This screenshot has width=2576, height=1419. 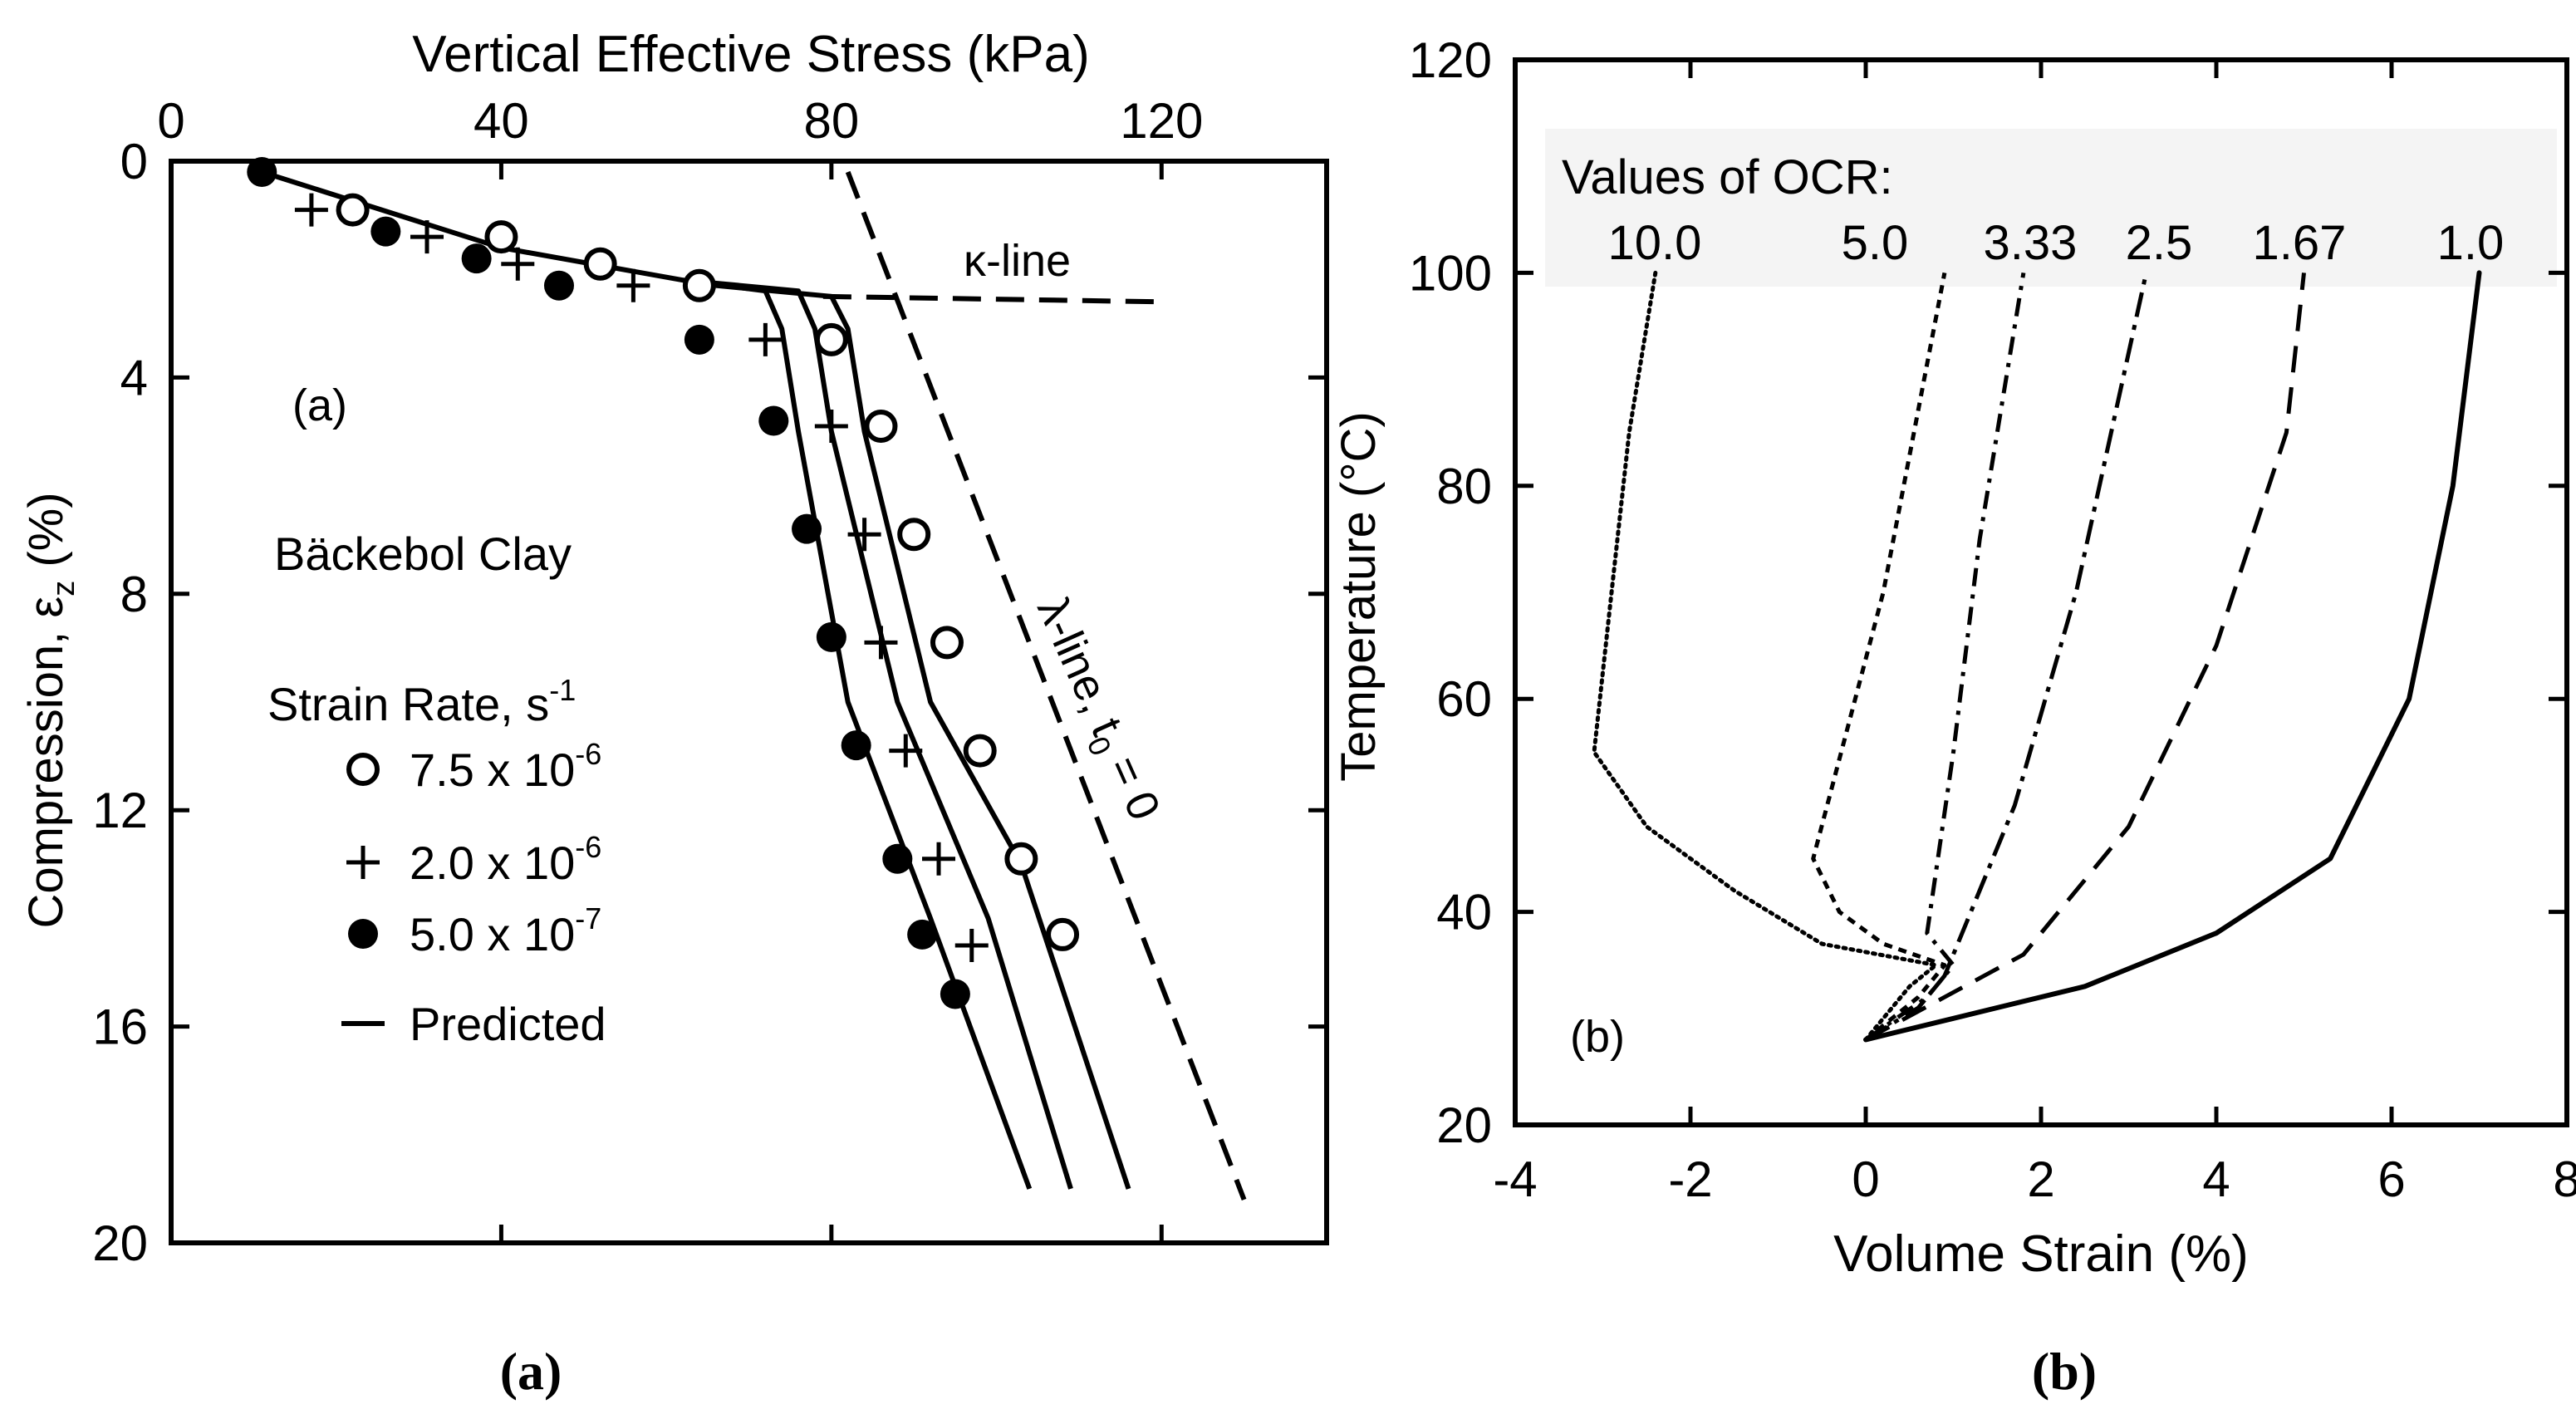 I want to click on a-x-tick-label: 80, so click(x=831, y=121).